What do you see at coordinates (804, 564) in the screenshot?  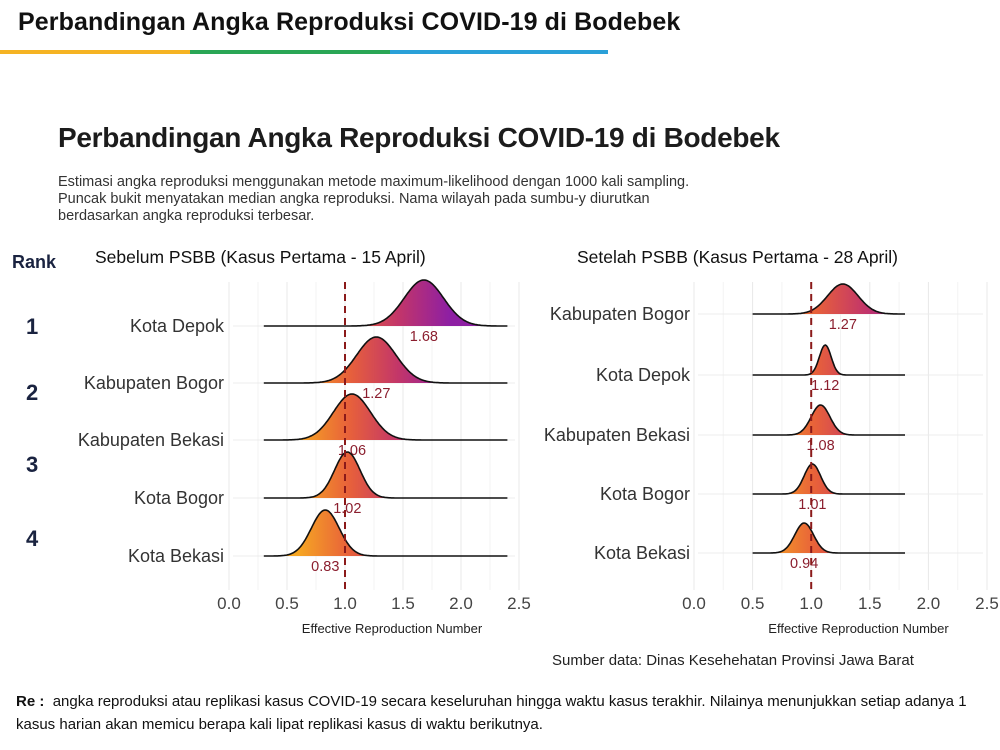 I see `median-label: 0.94` at bounding box center [804, 564].